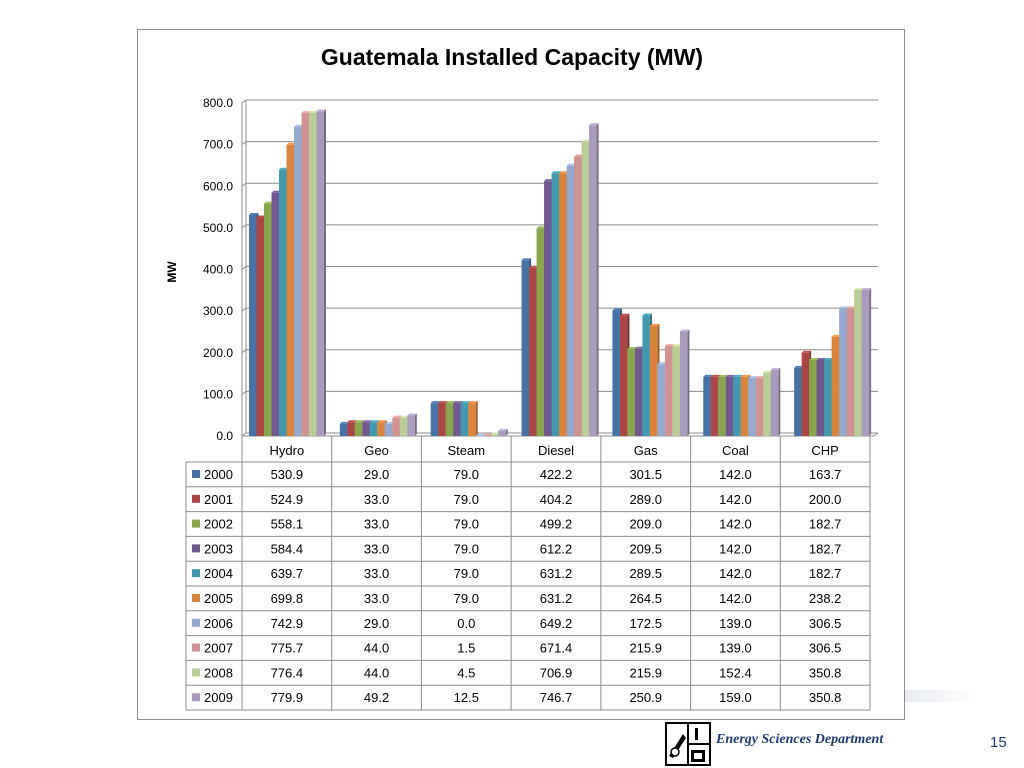  Describe the element at coordinates (800, 739) in the screenshot. I see `footer-department: Energy Sciences Department` at that location.